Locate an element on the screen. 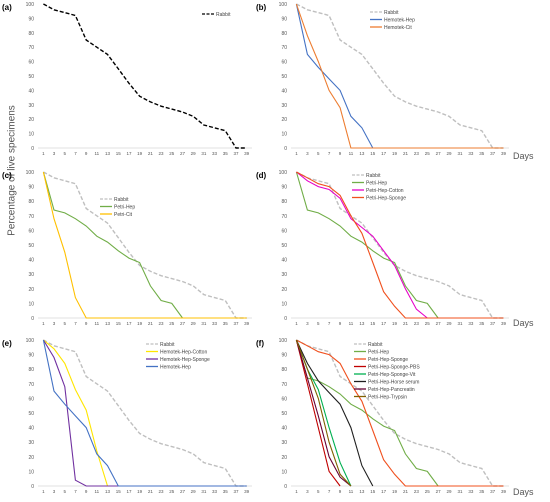 The height and width of the screenshot is (502, 550). legend-label: Petri-Hep-Trypsin is located at coordinates (387, 398).